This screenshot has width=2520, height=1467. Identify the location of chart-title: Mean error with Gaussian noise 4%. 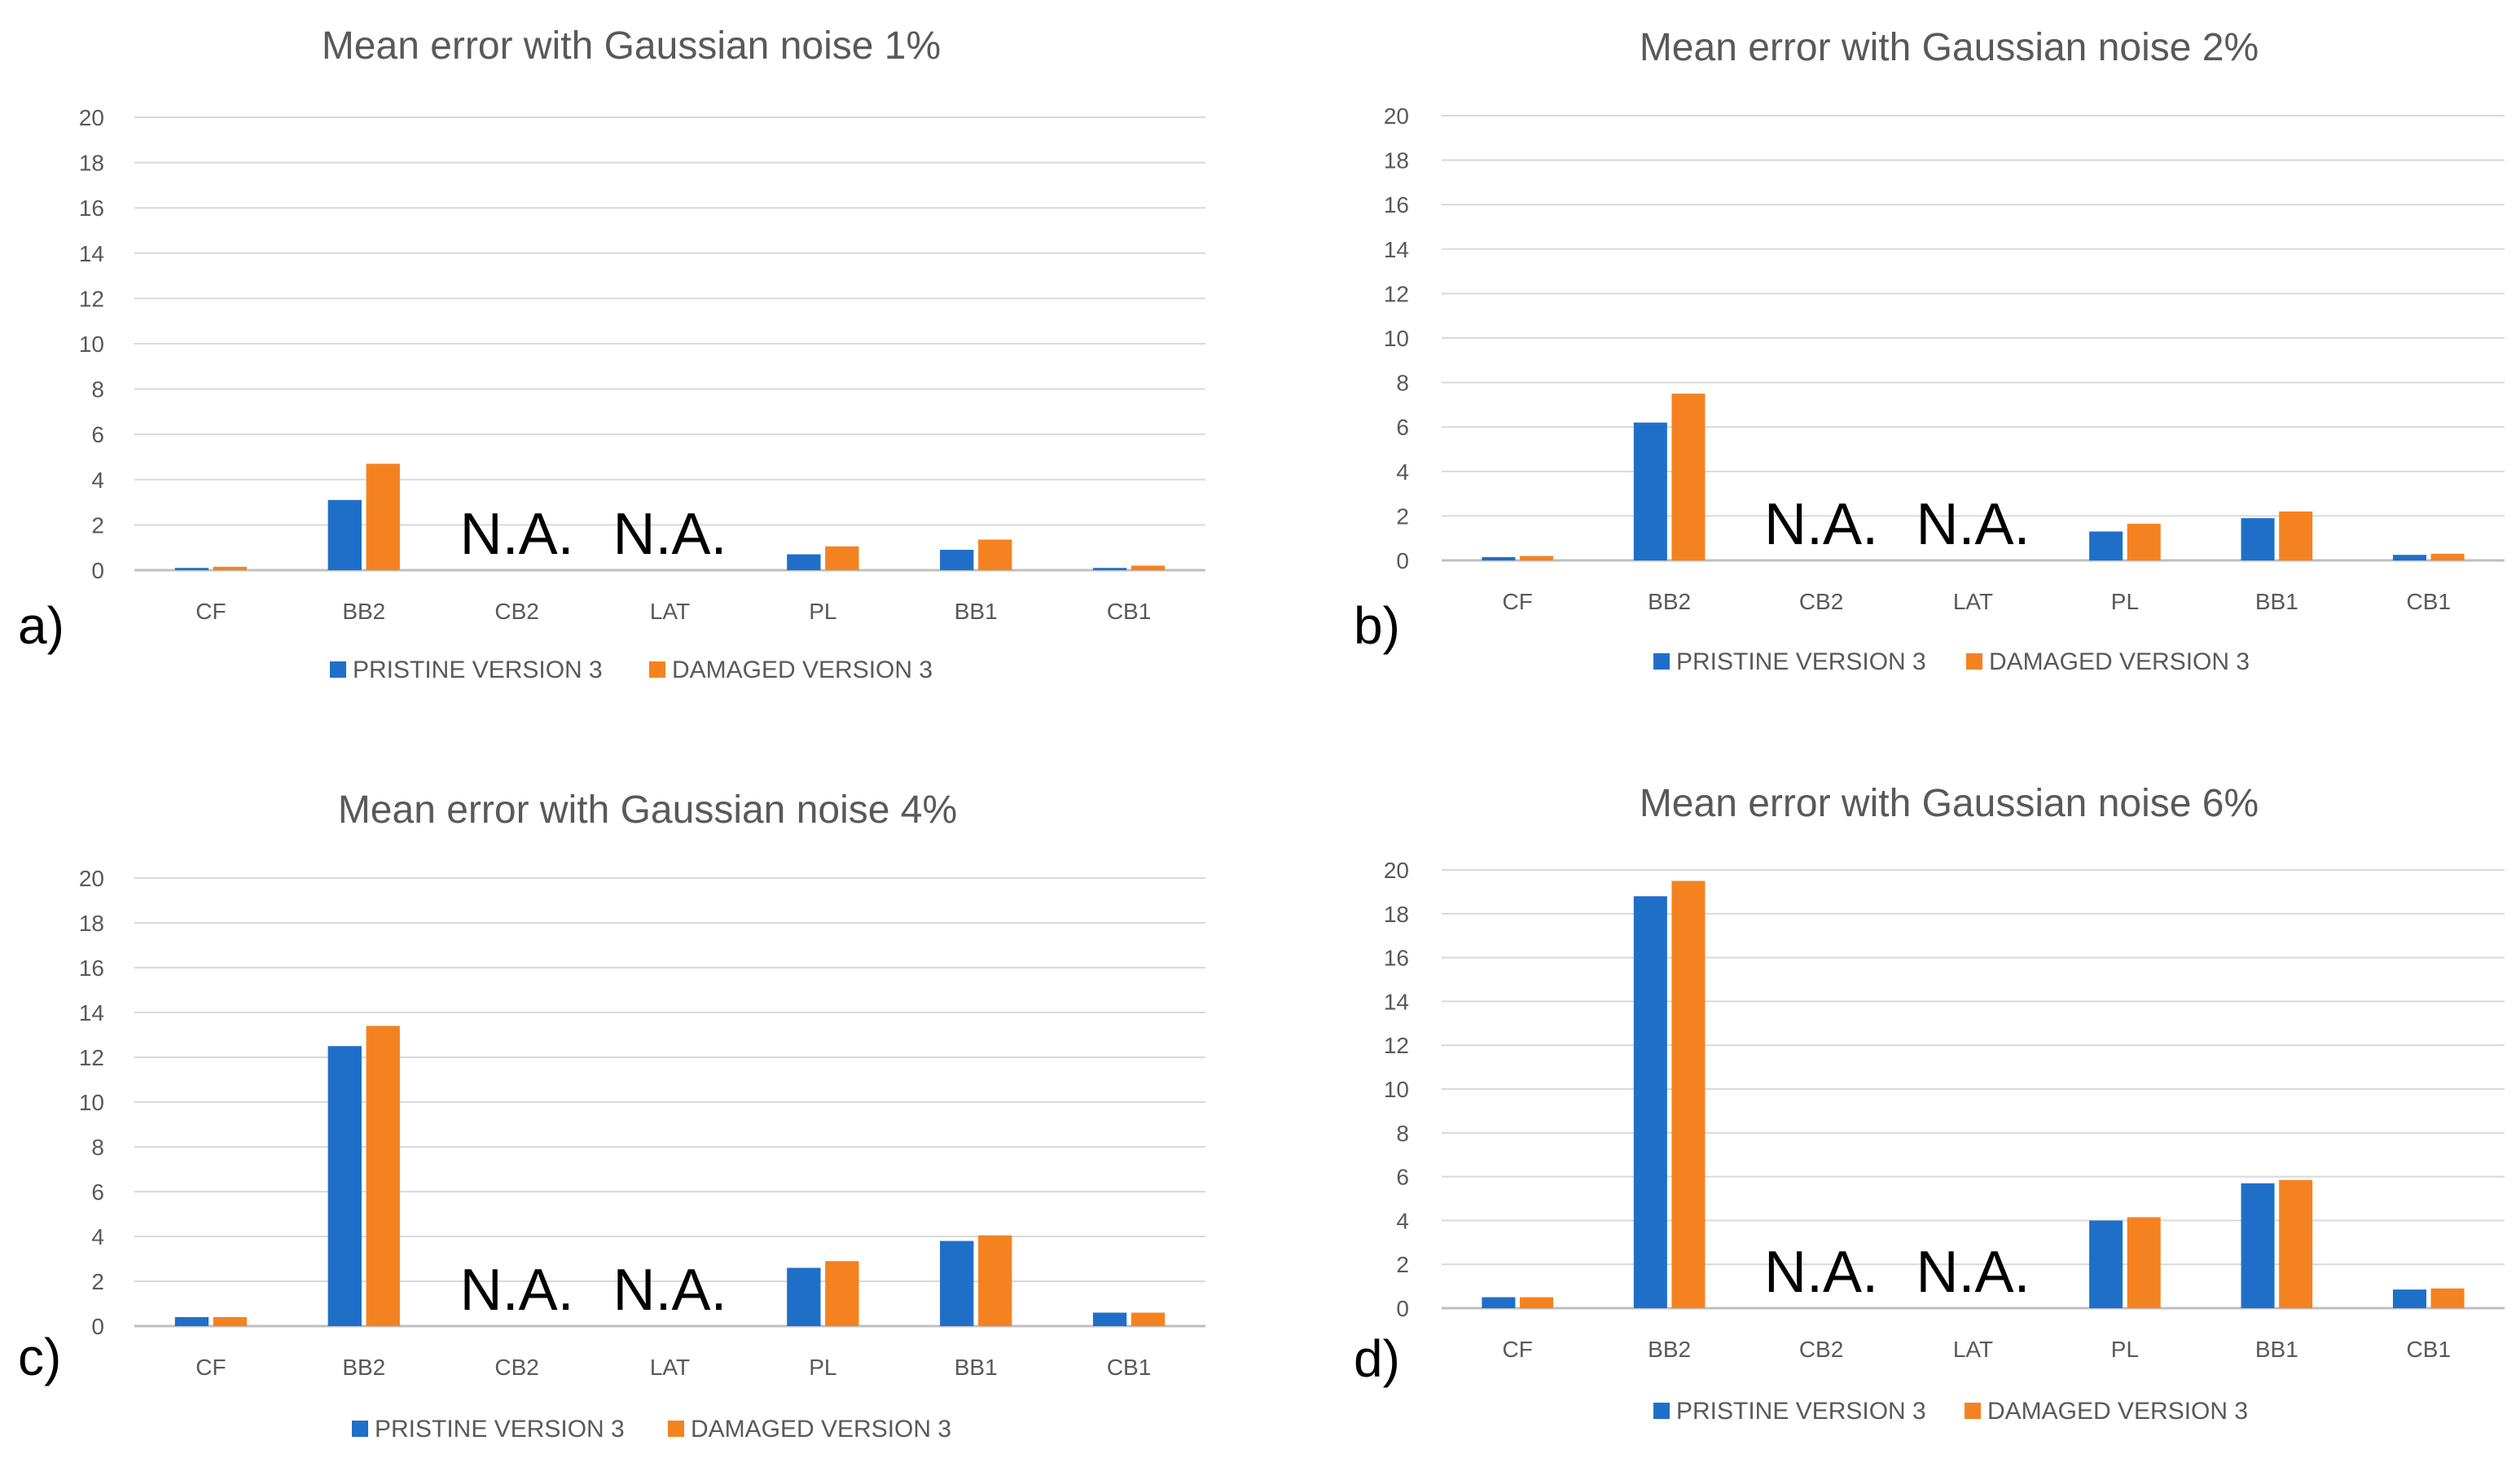
(648, 810).